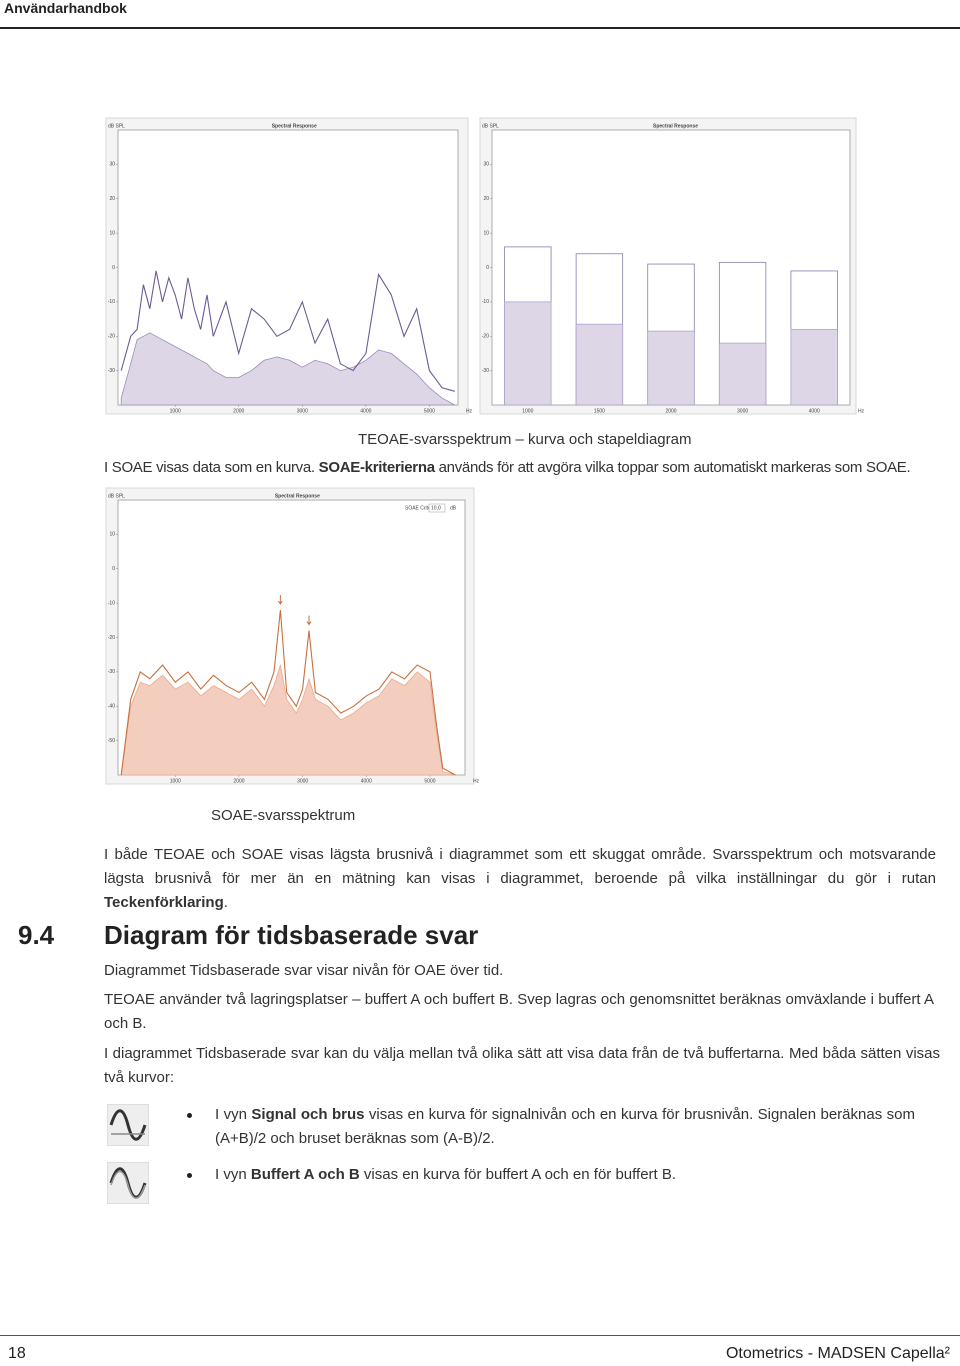 The image size is (960, 1366). I want to click on bold-text: Signal och brus, so click(308, 1114).